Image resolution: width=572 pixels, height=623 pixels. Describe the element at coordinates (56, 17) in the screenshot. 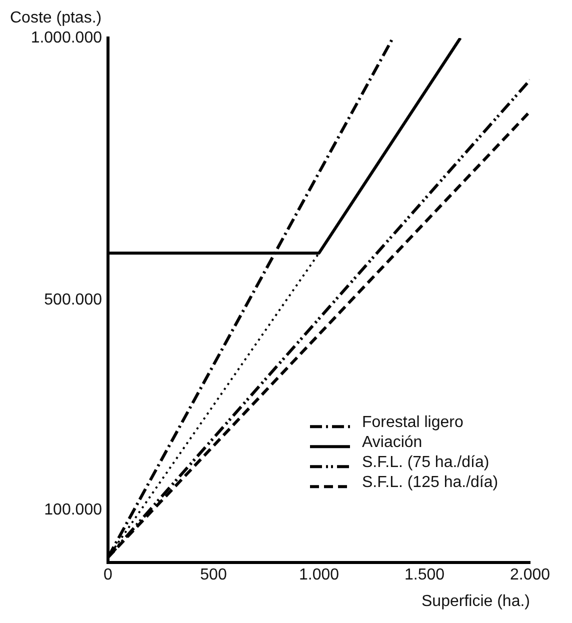

I see `y-axis-title: Coste (ptas.)` at that location.